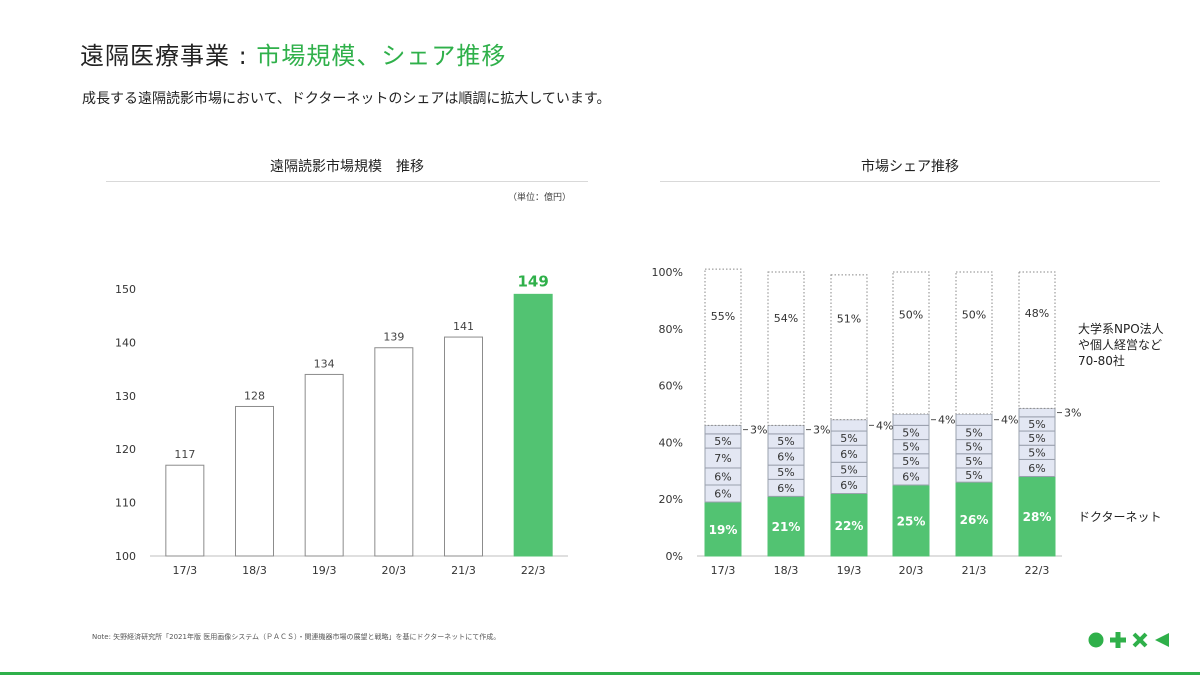 Image resolution: width=1200 pixels, height=675 pixels. What do you see at coordinates (324, 363) in the screenshot?
I see `value-label-19/3: 134` at bounding box center [324, 363].